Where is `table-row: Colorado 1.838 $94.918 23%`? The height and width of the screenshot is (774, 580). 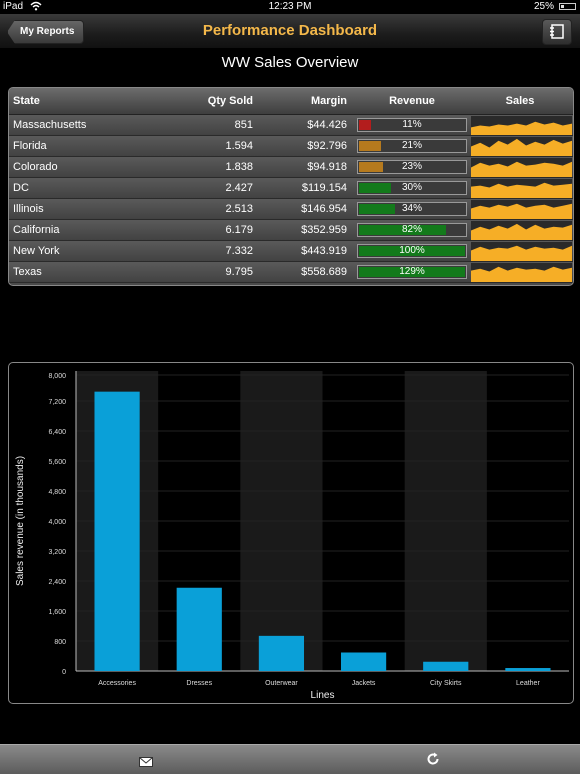 table-row: Colorado 1.838 $94.918 23% is located at coordinates (291, 167).